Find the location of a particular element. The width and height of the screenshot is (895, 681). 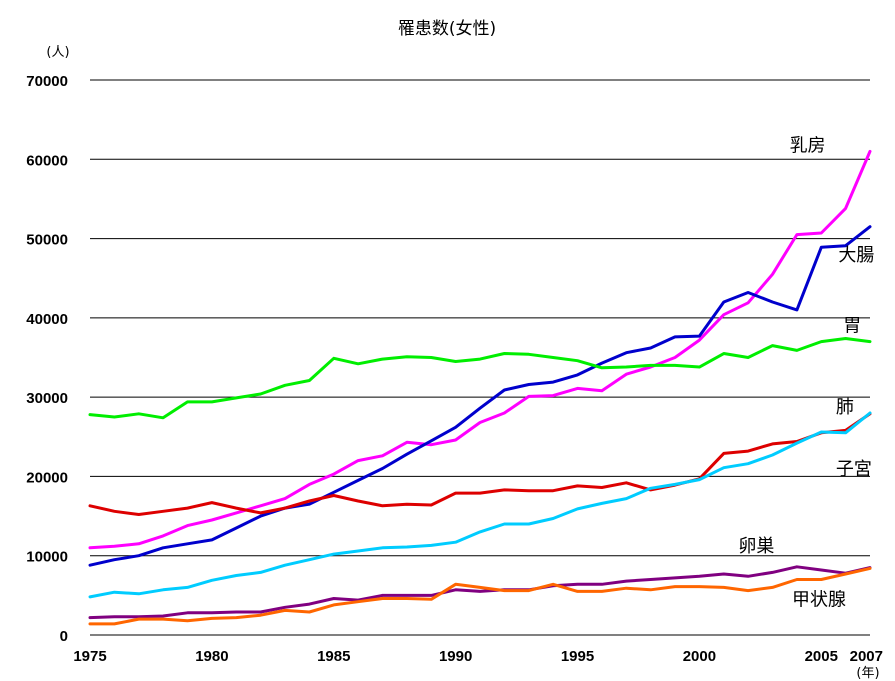

y-tick-label: 10000 is located at coordinates (47, 557).